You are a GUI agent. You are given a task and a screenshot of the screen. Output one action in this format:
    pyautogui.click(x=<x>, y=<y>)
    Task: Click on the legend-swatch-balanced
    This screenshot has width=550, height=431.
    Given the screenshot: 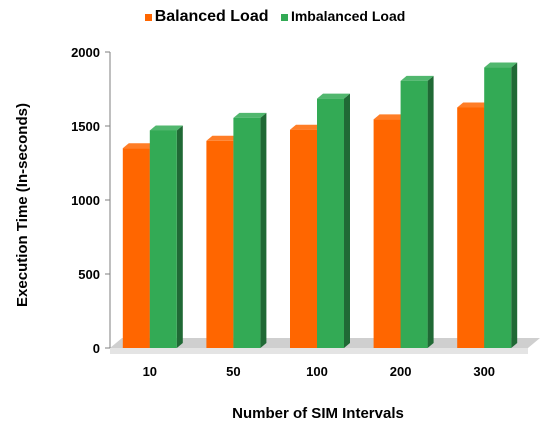 What is the action you would take?
    pyautogui.click(x=148, y=17)
    